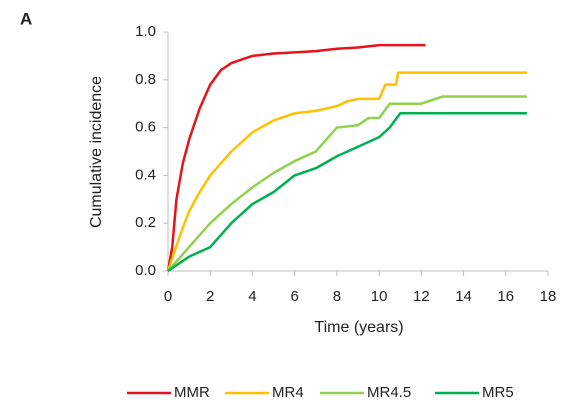 This screenshot has width=569, height=406. Describe the element at coordinates (145, 31) in the screenshot. I see `y-tick-label: 1.0` at that location.